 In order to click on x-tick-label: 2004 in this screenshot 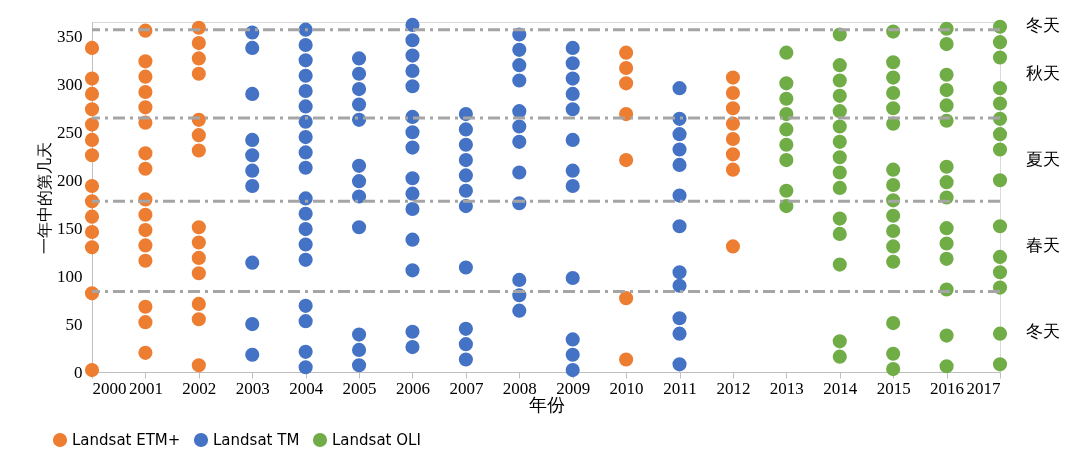, I will do `click(306, 388)`.